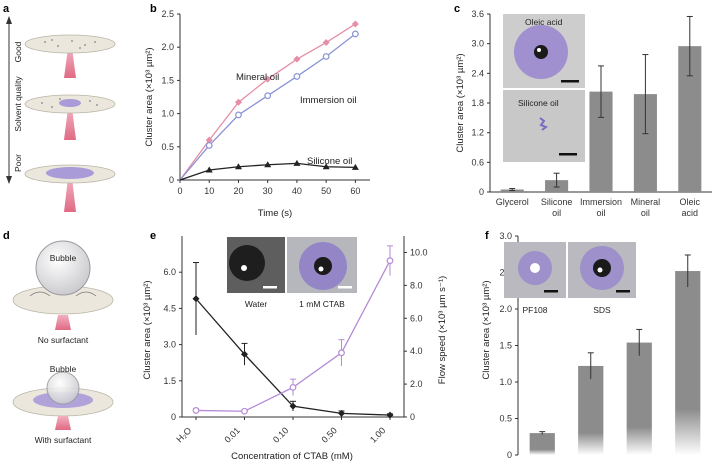 This screenshot has height=462, width=719. I want to click on inset-label-silicone-oil: Silicone oil, so click(538, 103).